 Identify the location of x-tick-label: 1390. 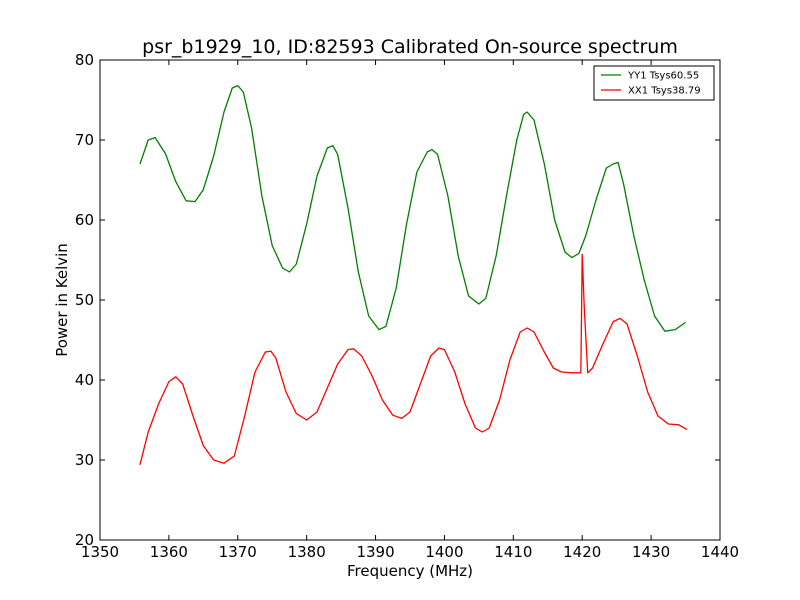
(375, 552).